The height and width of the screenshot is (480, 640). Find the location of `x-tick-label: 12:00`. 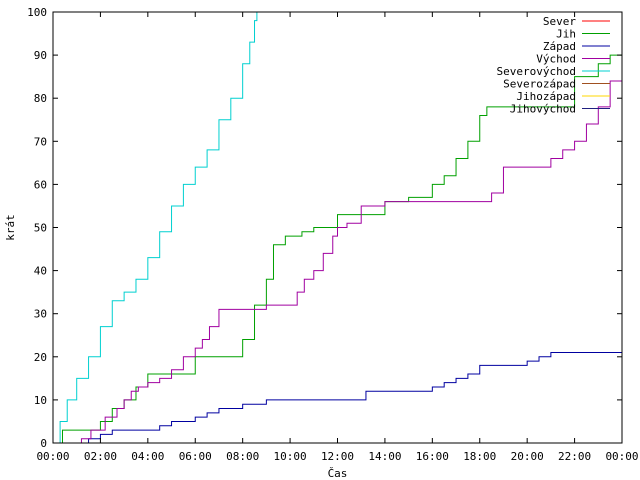

x-tick-label: 12:00 is located at coordinates (337, 456).